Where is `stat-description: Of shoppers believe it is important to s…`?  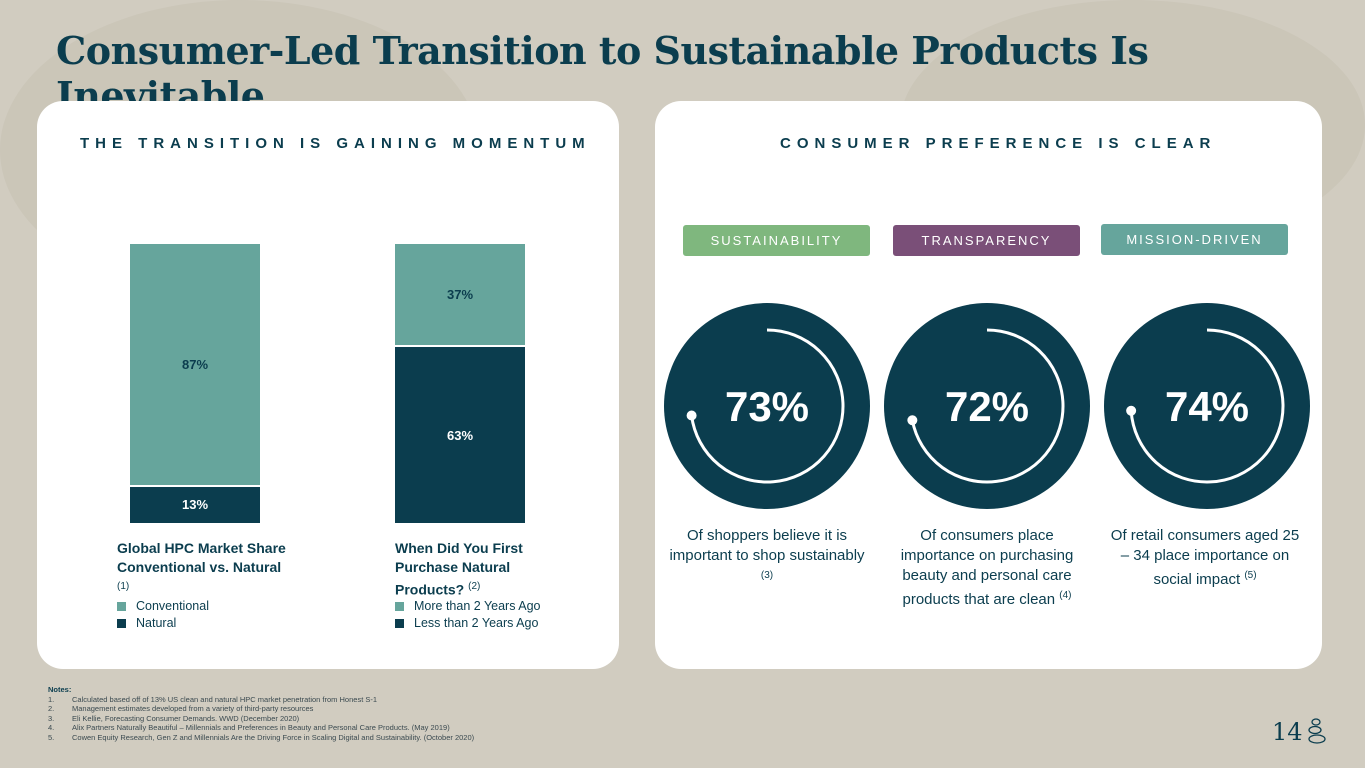 stat-description: Of shoppers believe it is important to s… is located at coordinates (767, 554).